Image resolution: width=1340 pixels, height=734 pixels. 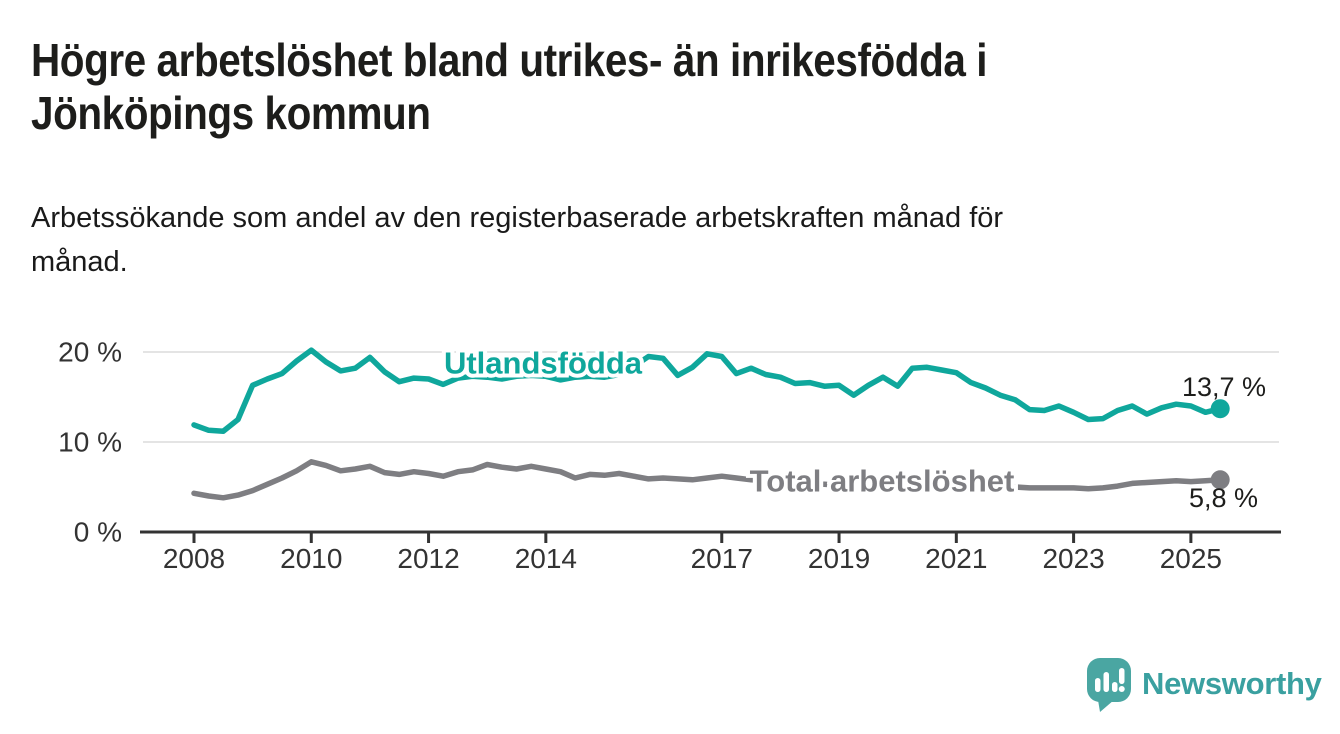 I want to click on chart-subtitle-line-2: månad., so click(x=79, y=262).